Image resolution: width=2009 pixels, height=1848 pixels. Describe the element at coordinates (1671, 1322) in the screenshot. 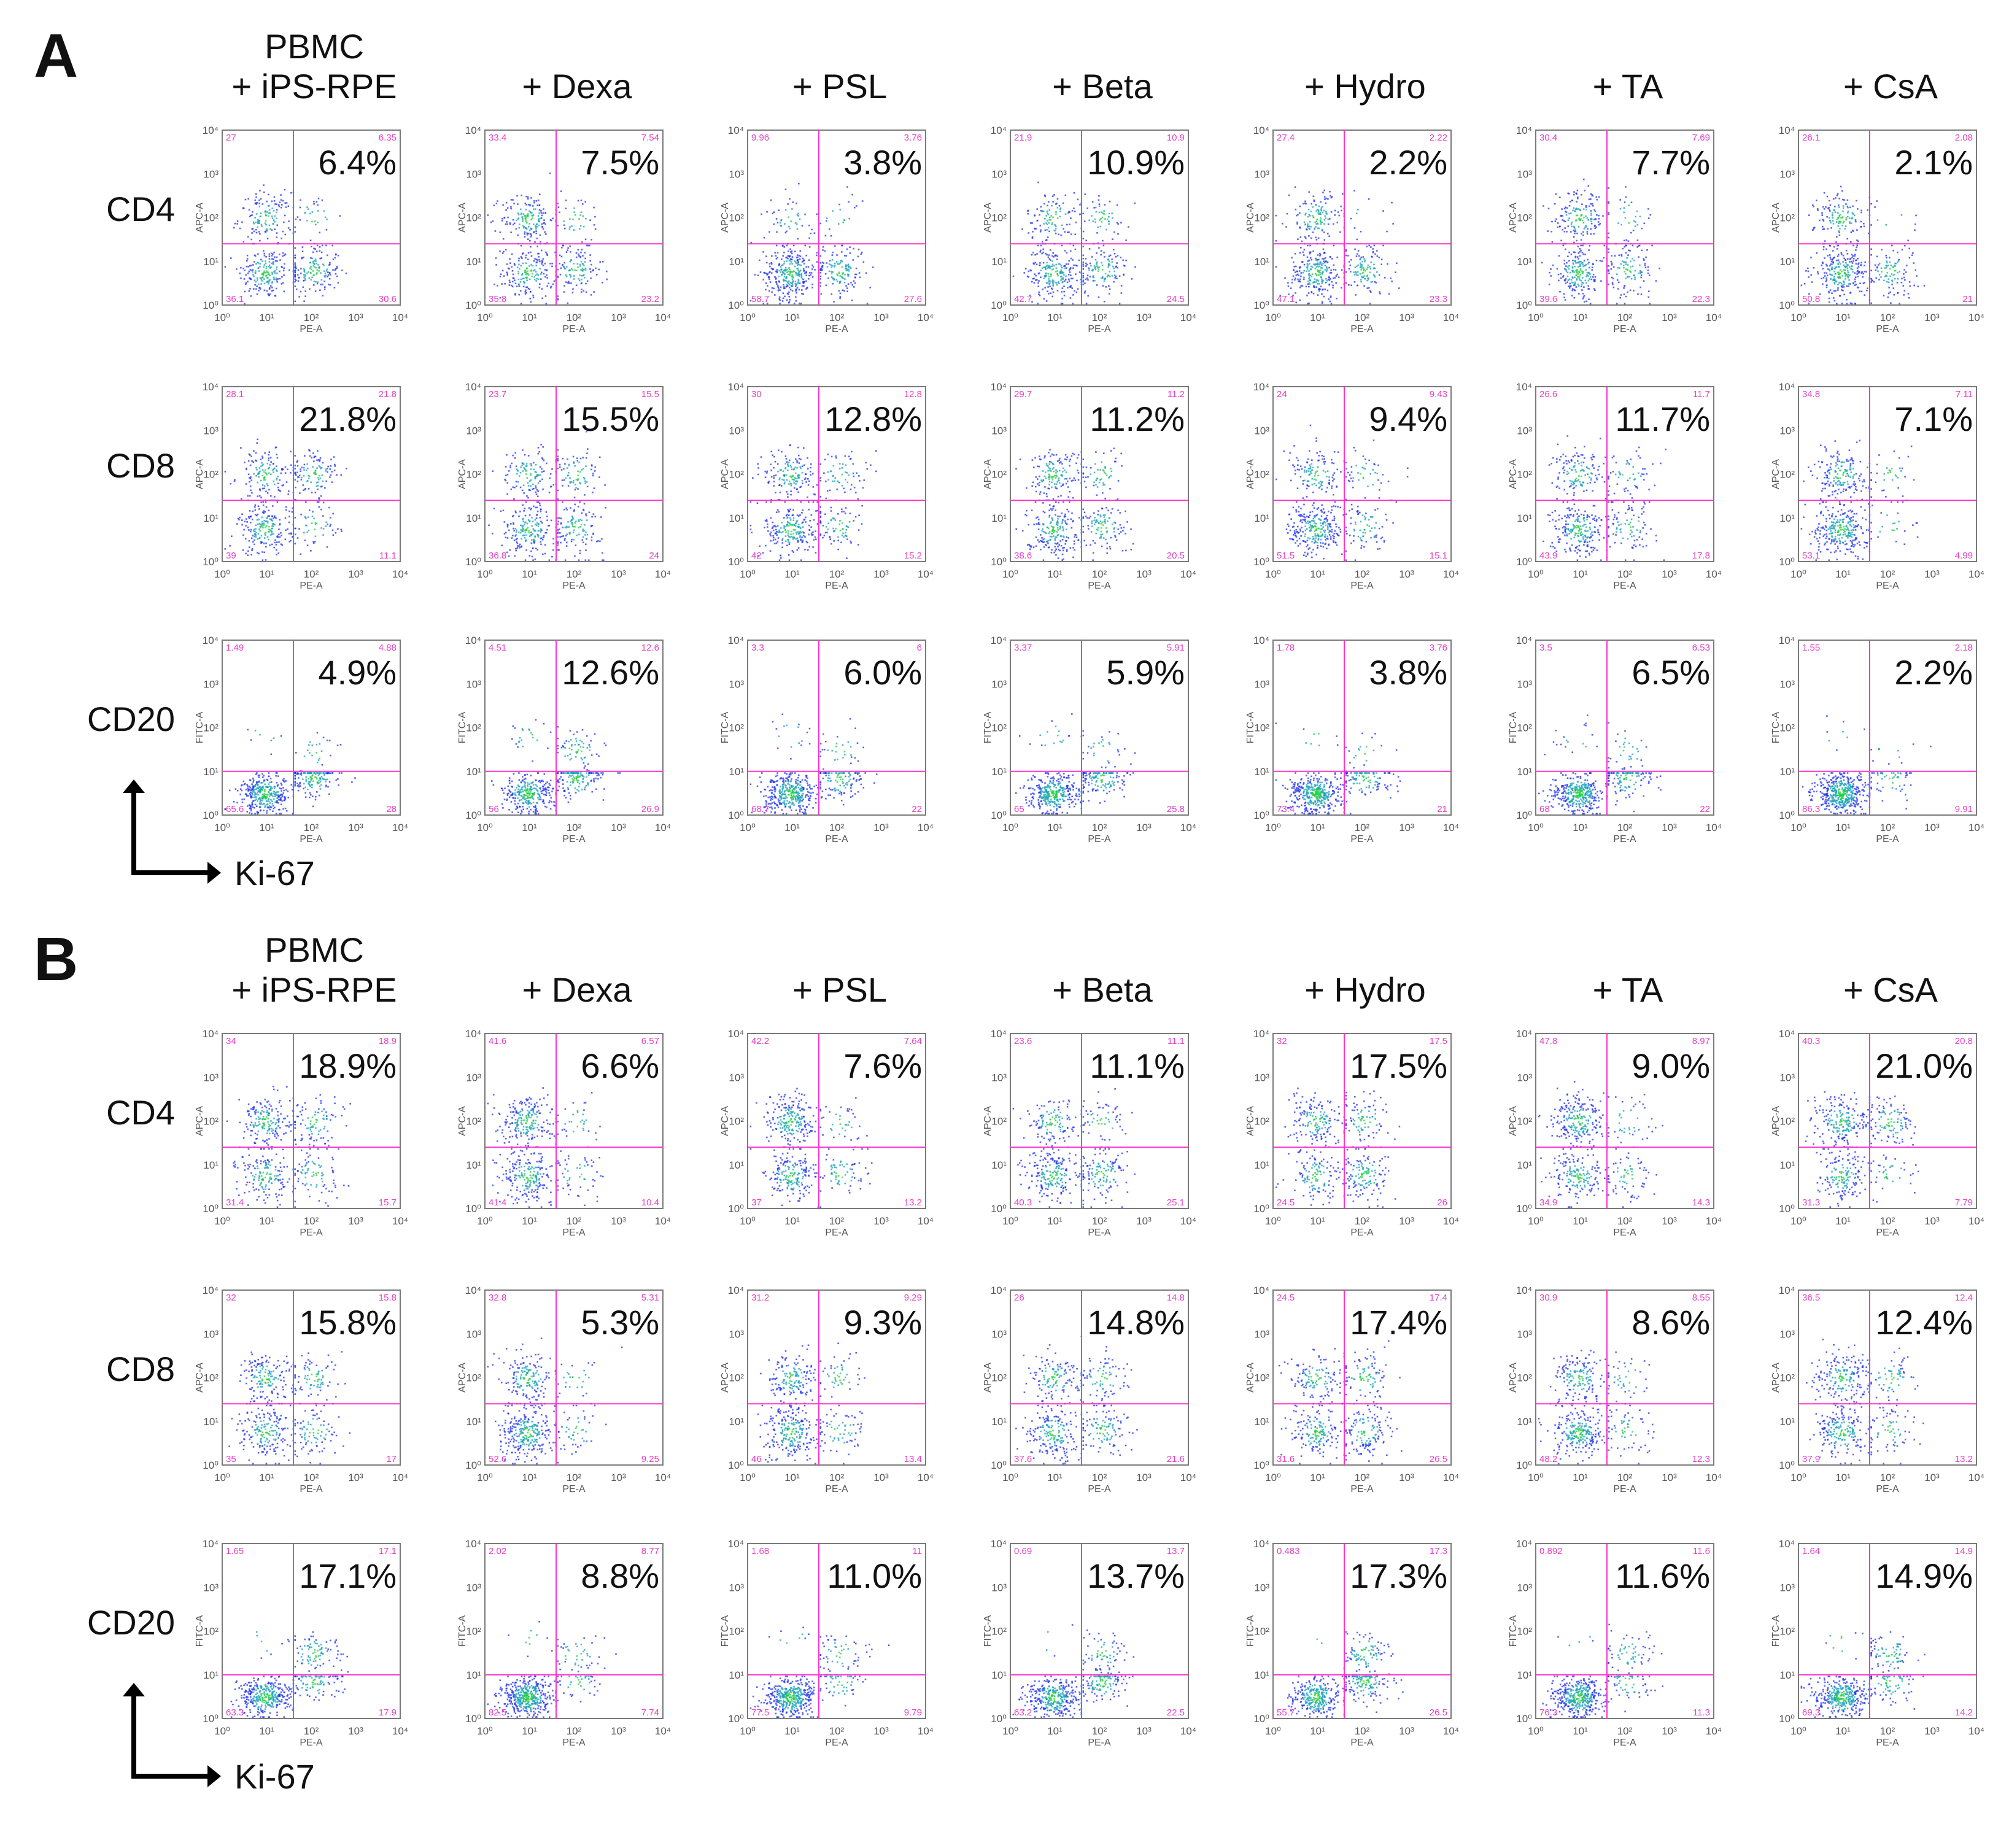

I see `percent-label: 8.6%` at that location.